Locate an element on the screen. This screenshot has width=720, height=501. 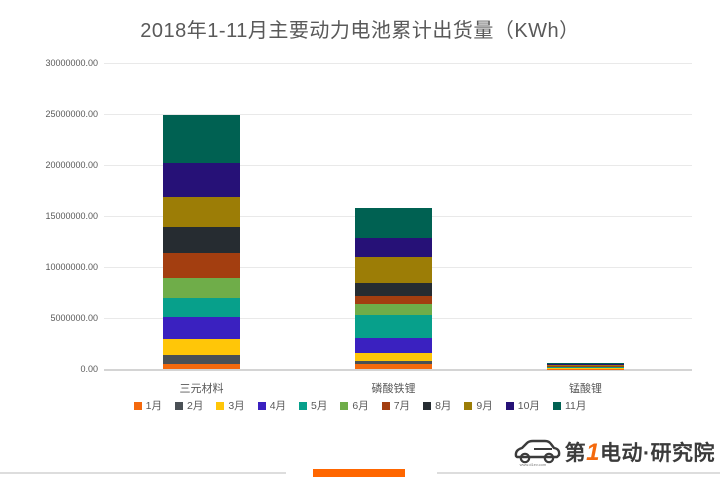
legend-item-3月: 3月 is located at coordinates (230, 405).